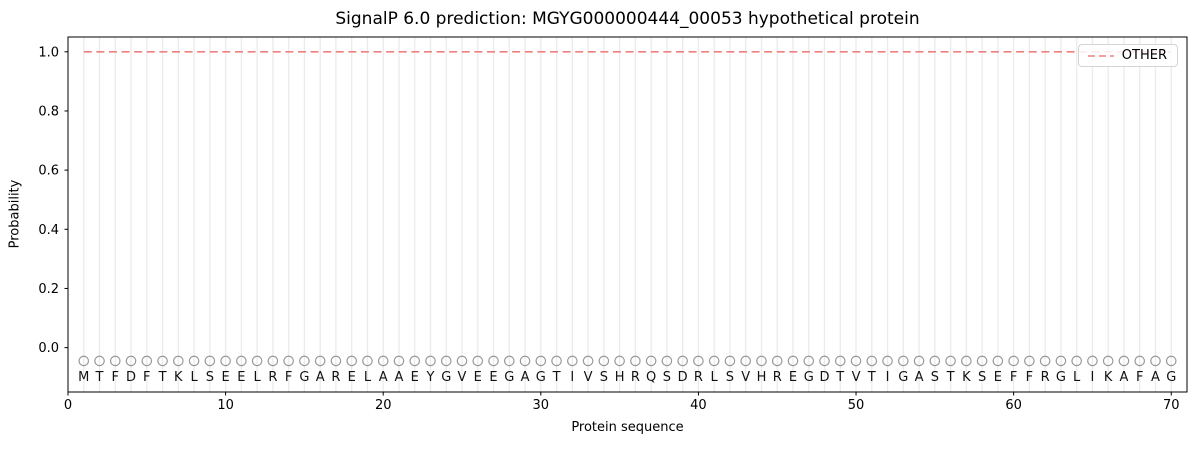 The height and width of the screenshot is (450, 1200). What do you see at coordinates (1100, 55) in the screenshot?
I see `legend-dashed-line-icon` at bounding box center [1100, 55].